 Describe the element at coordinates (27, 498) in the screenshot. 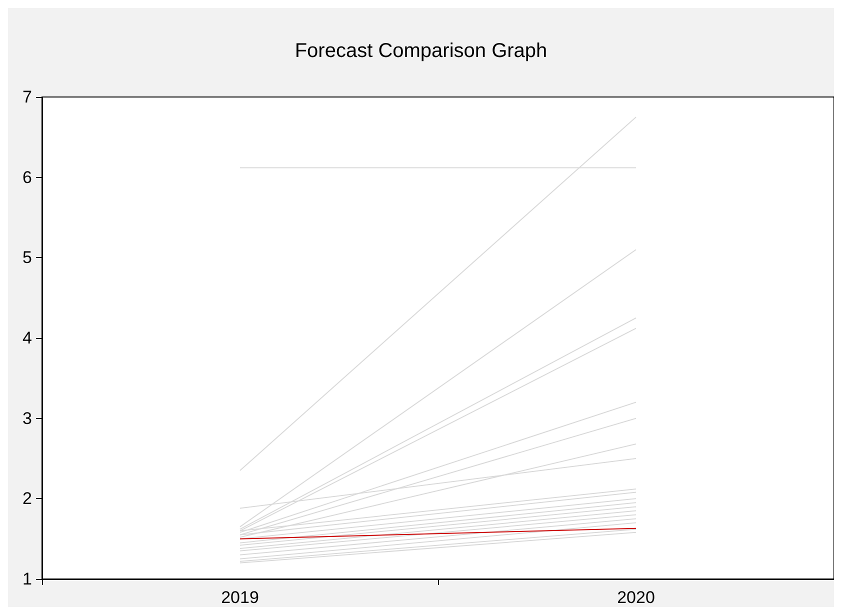

I see `y-tick-label: 2` at that location.